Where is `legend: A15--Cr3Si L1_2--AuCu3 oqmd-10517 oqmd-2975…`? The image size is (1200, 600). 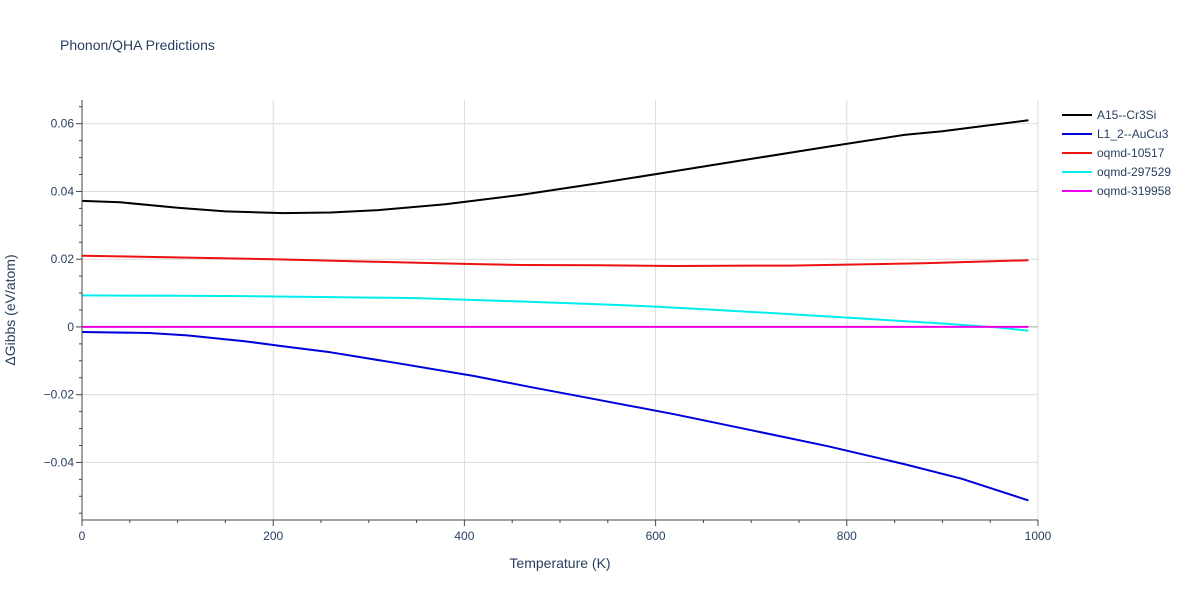 legend: A15--Cr3Si L1_2--AuCu3 oqmd-10517 oqmd-2975… is located at coordinates (1116, 153).